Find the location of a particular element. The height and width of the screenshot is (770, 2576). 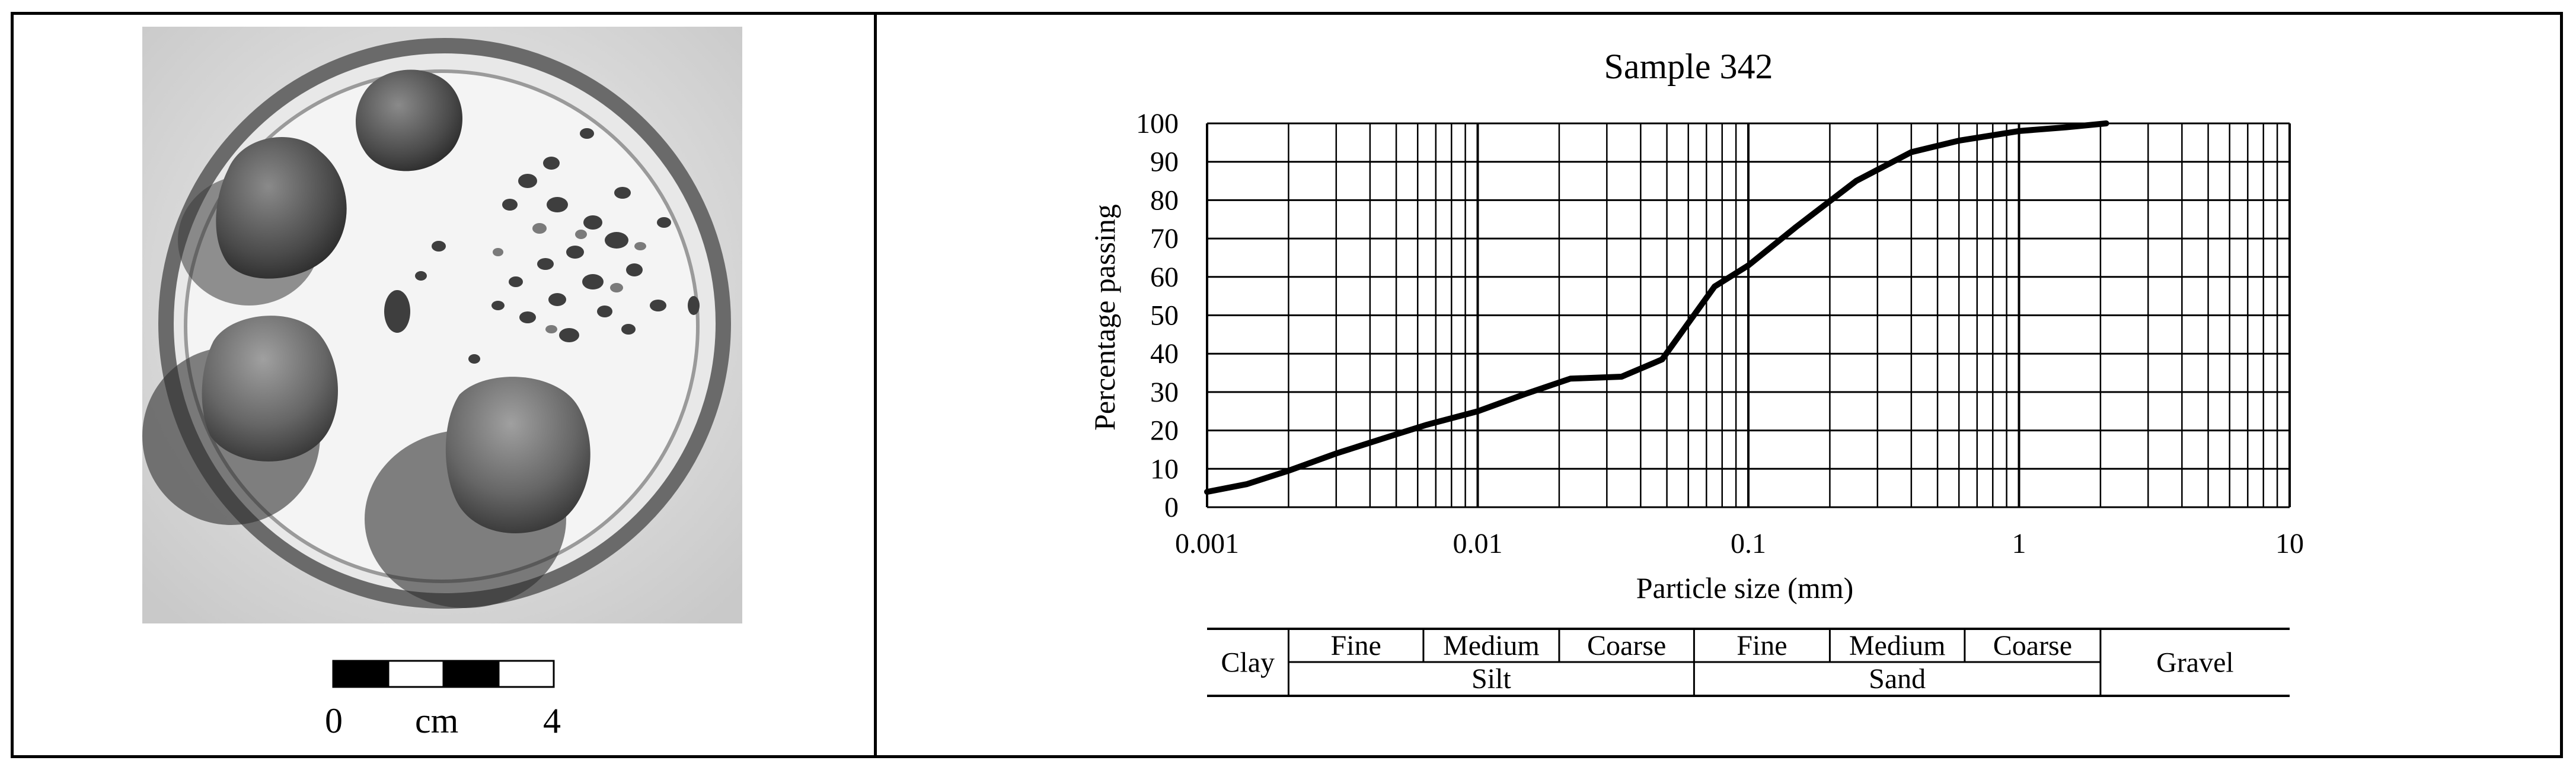

y-tick-label: 60 is located at coordinates (1164, 277).